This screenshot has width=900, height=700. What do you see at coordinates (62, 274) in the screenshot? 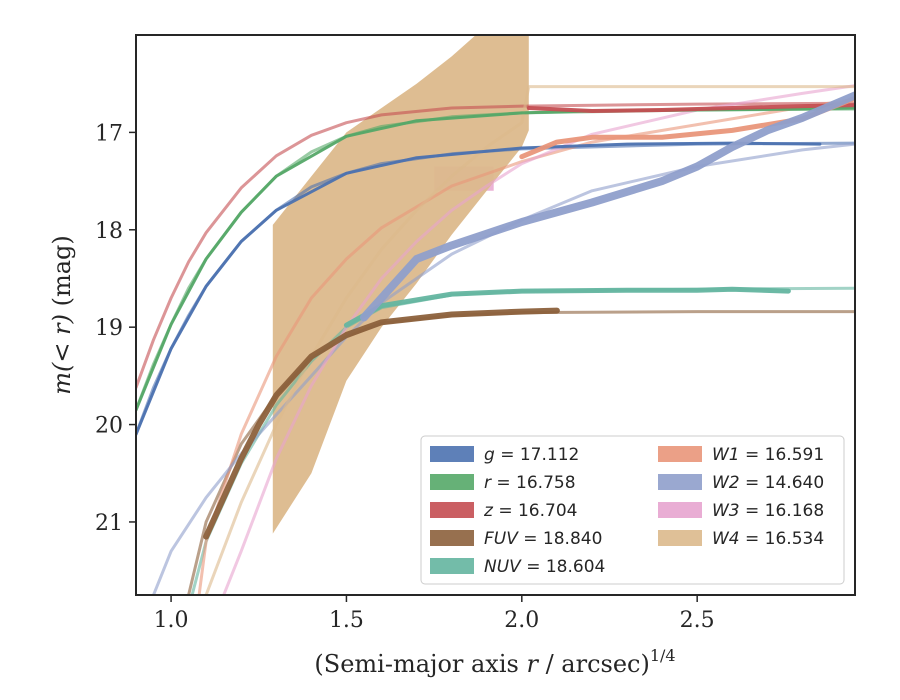
I see `y-axis-title-post: (mag)` at bounding box center [62, 274].